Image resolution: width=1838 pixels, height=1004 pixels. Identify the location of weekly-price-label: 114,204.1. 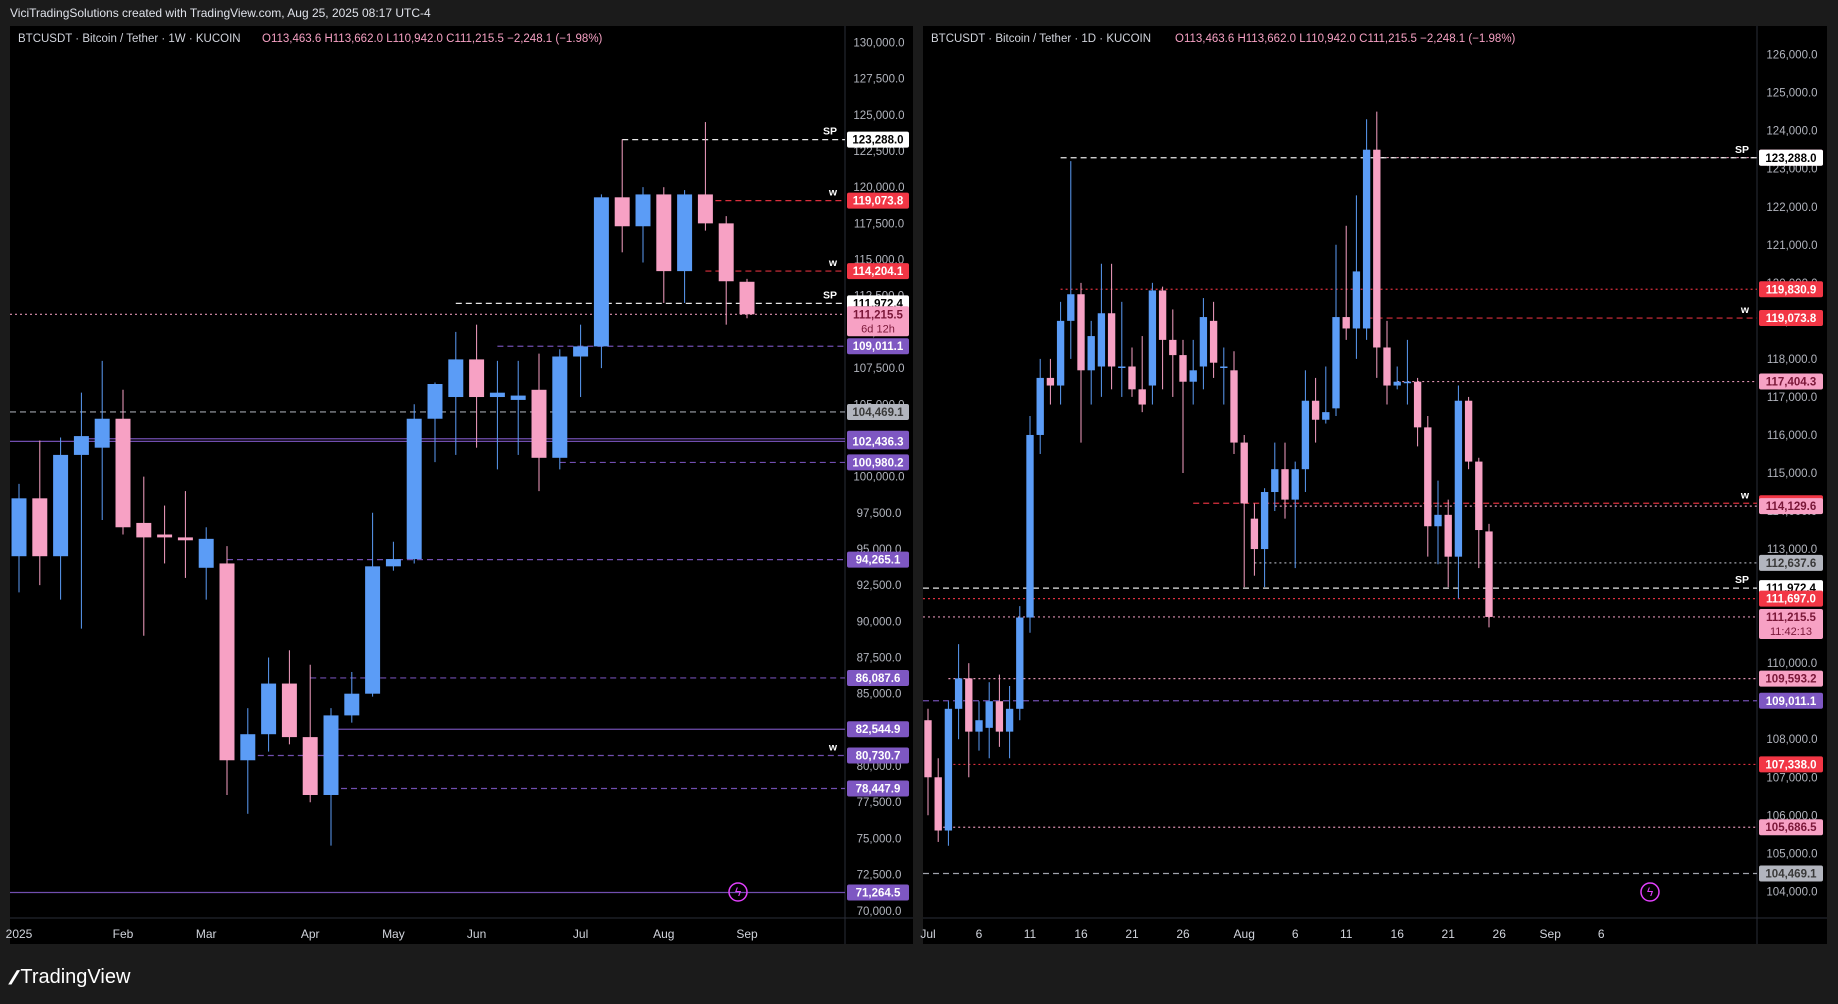
(878, 272).